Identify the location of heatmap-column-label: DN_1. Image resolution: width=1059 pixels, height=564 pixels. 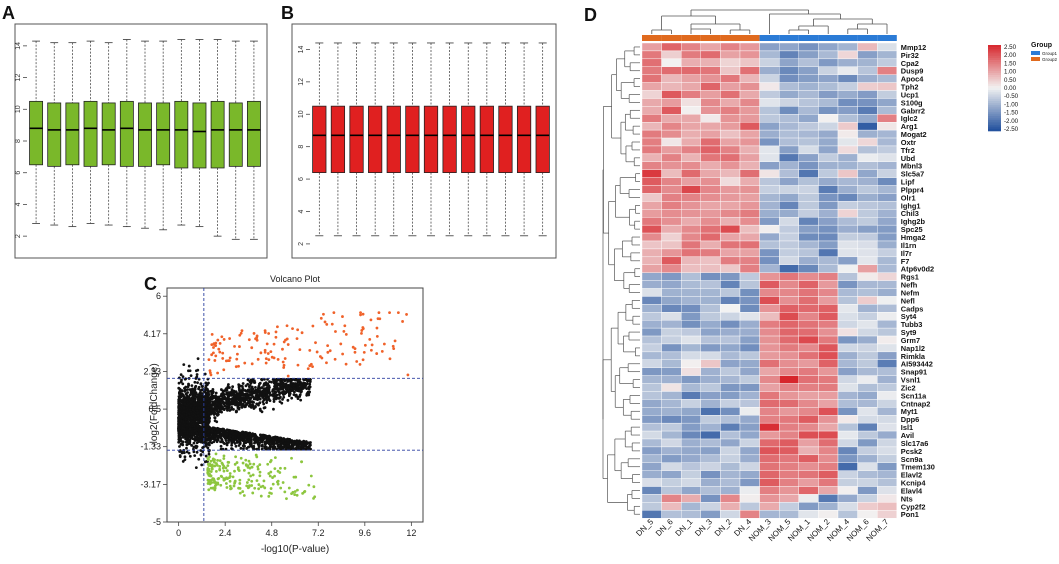
(684, 527).